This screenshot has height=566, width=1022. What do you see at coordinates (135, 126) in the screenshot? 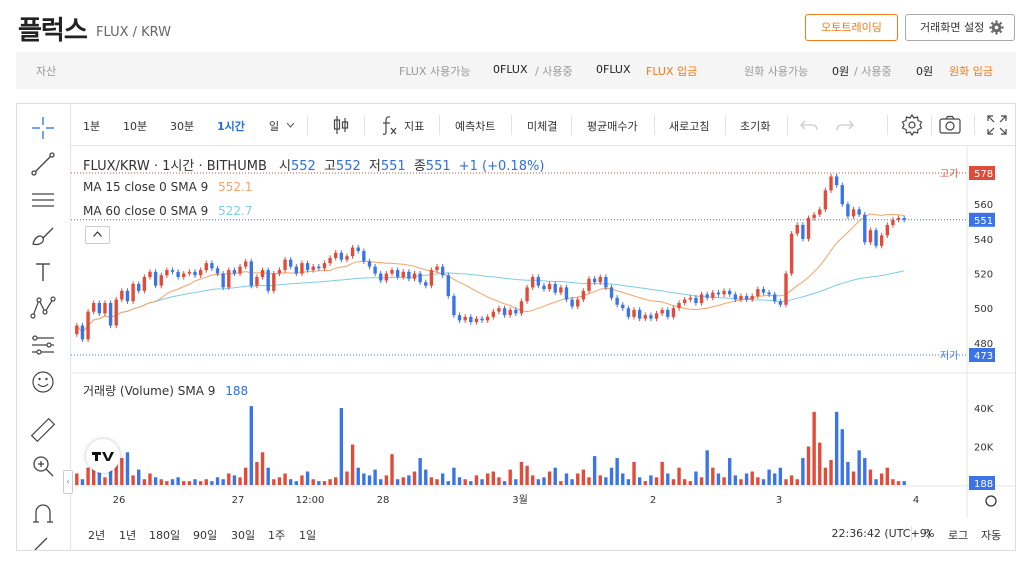
I see `interval-10m: 10분` at bounding box center [135, 126].